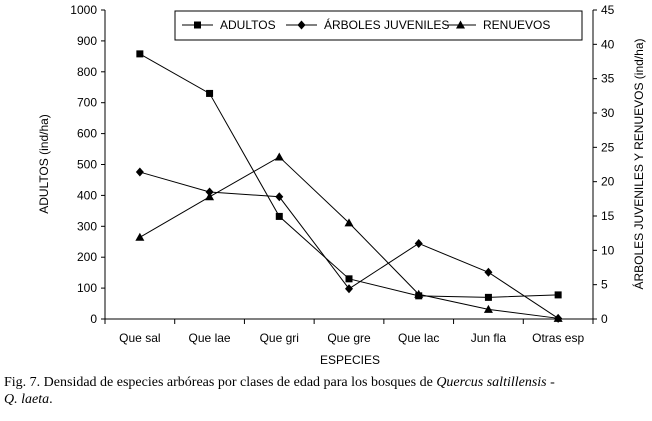 This screenshot has height=421, width=652. I want to click on legend-label: ADULTOS, so click(248, 25).